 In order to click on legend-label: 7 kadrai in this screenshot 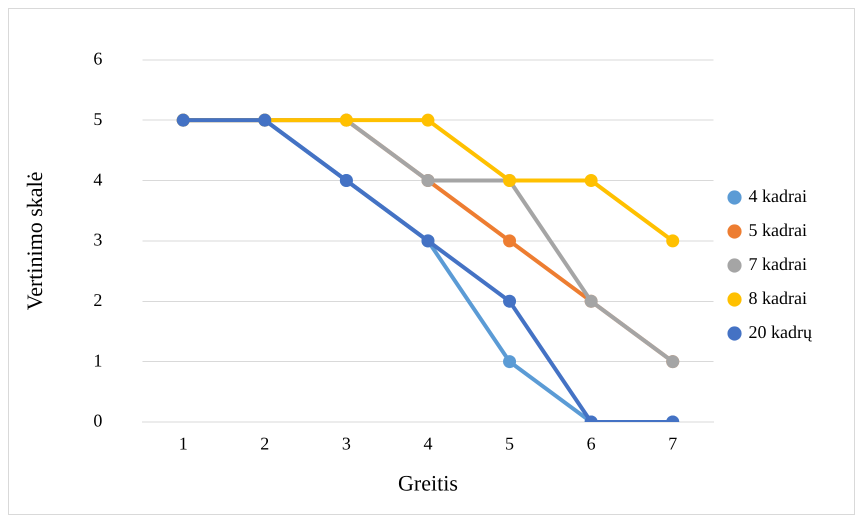, I will do `click(777, 264)`.